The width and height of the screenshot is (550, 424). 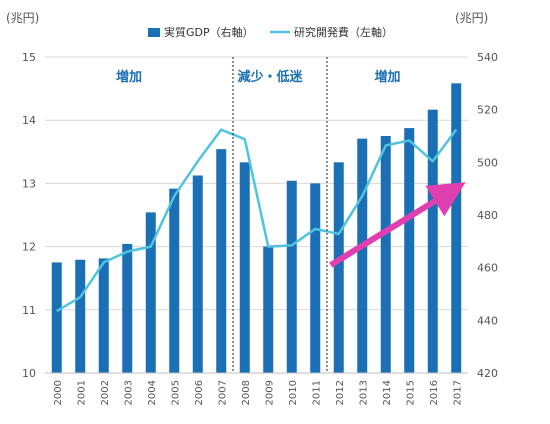 What do you see at coordinates (29, 183) in the screenshot?
I see `left-axis-tick-label: 13` at bounding box center [29, 183].